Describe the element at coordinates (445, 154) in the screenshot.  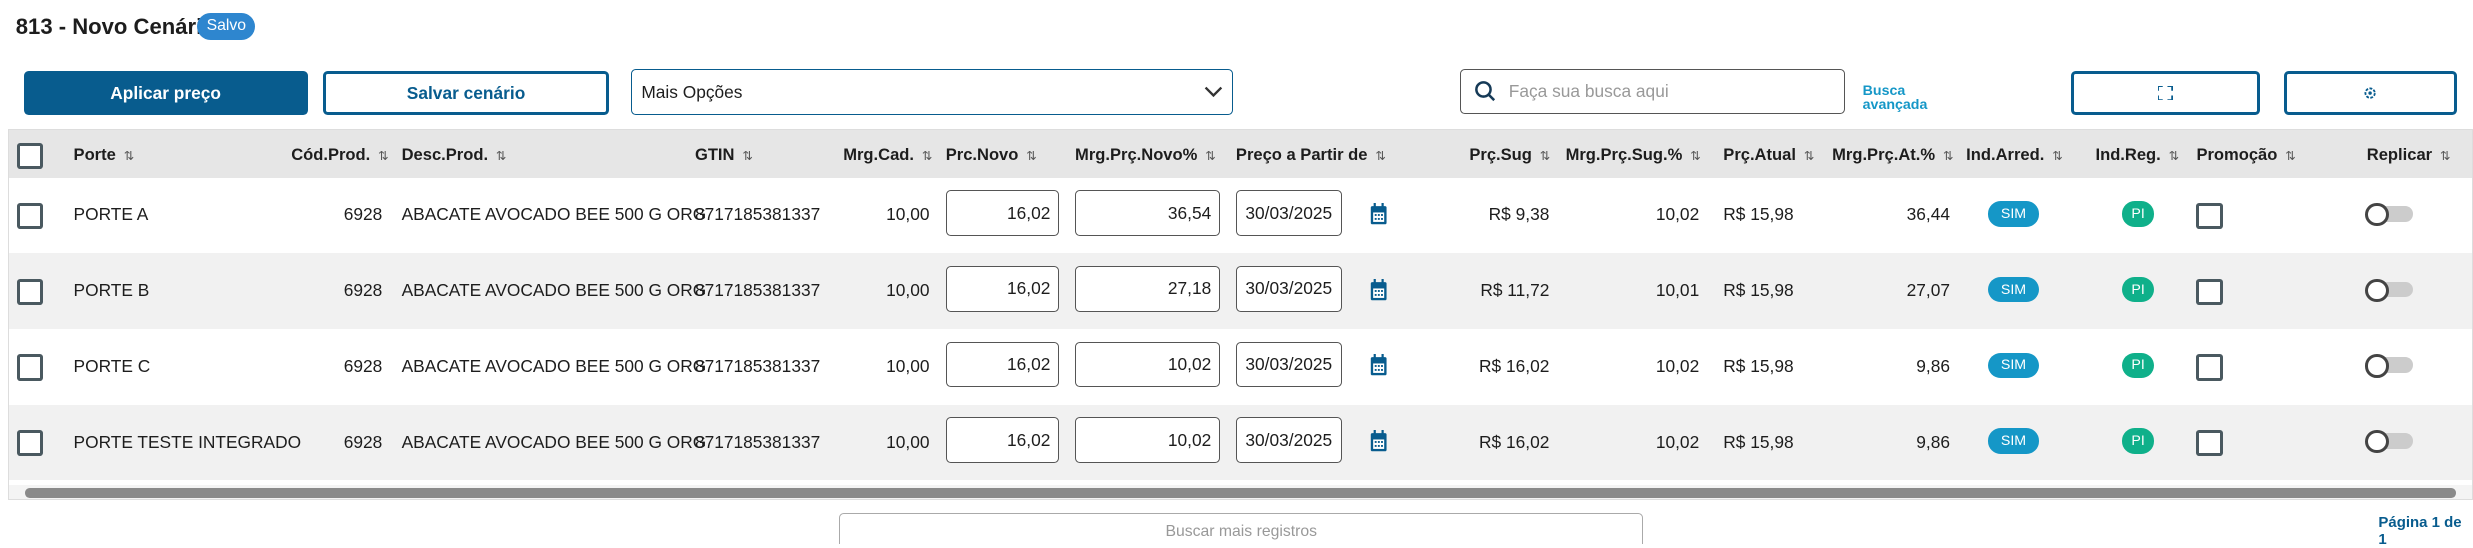
I see `column-header-label: Desc.Prod.` at that location.